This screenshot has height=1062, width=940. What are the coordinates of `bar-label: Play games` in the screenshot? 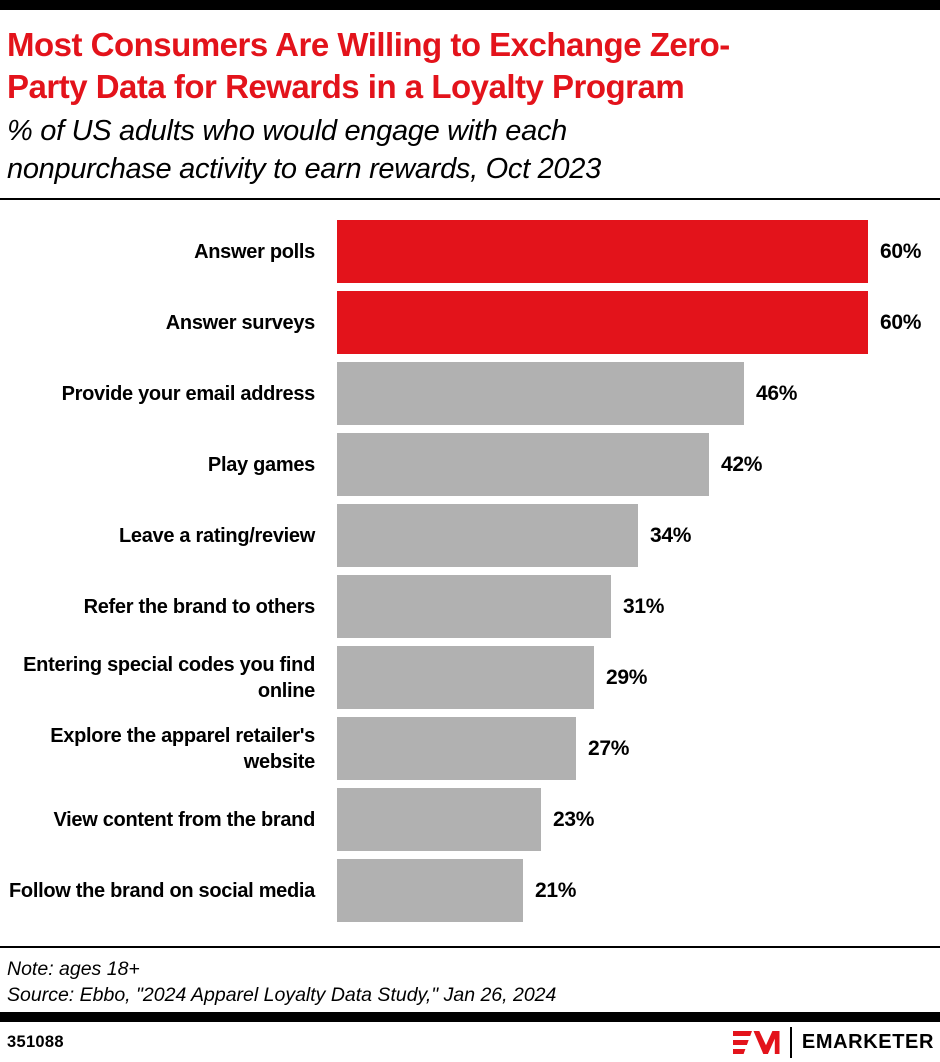 It's located at (261, 464).